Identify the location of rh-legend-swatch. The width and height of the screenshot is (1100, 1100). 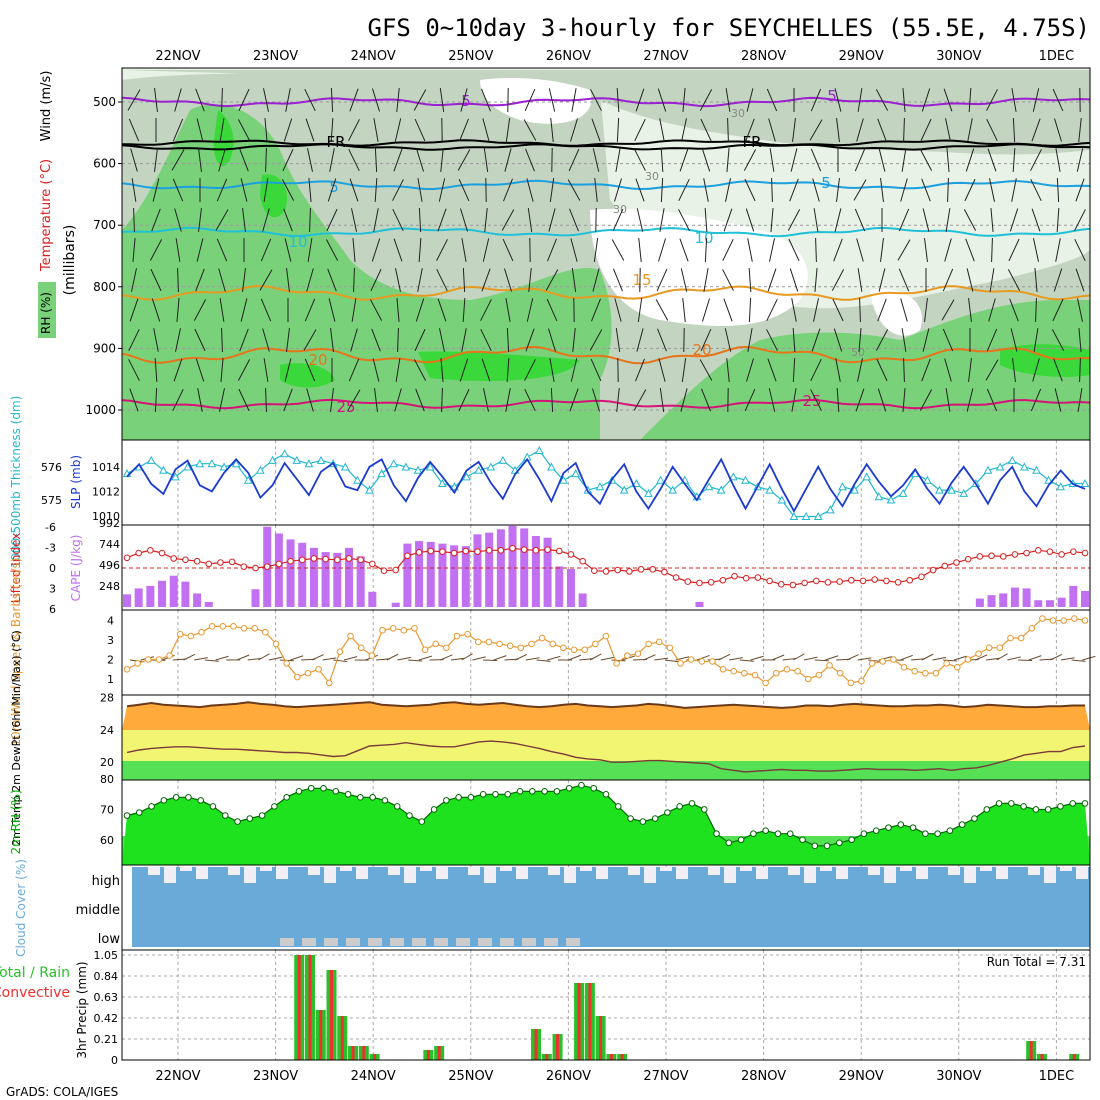
(47, 310).